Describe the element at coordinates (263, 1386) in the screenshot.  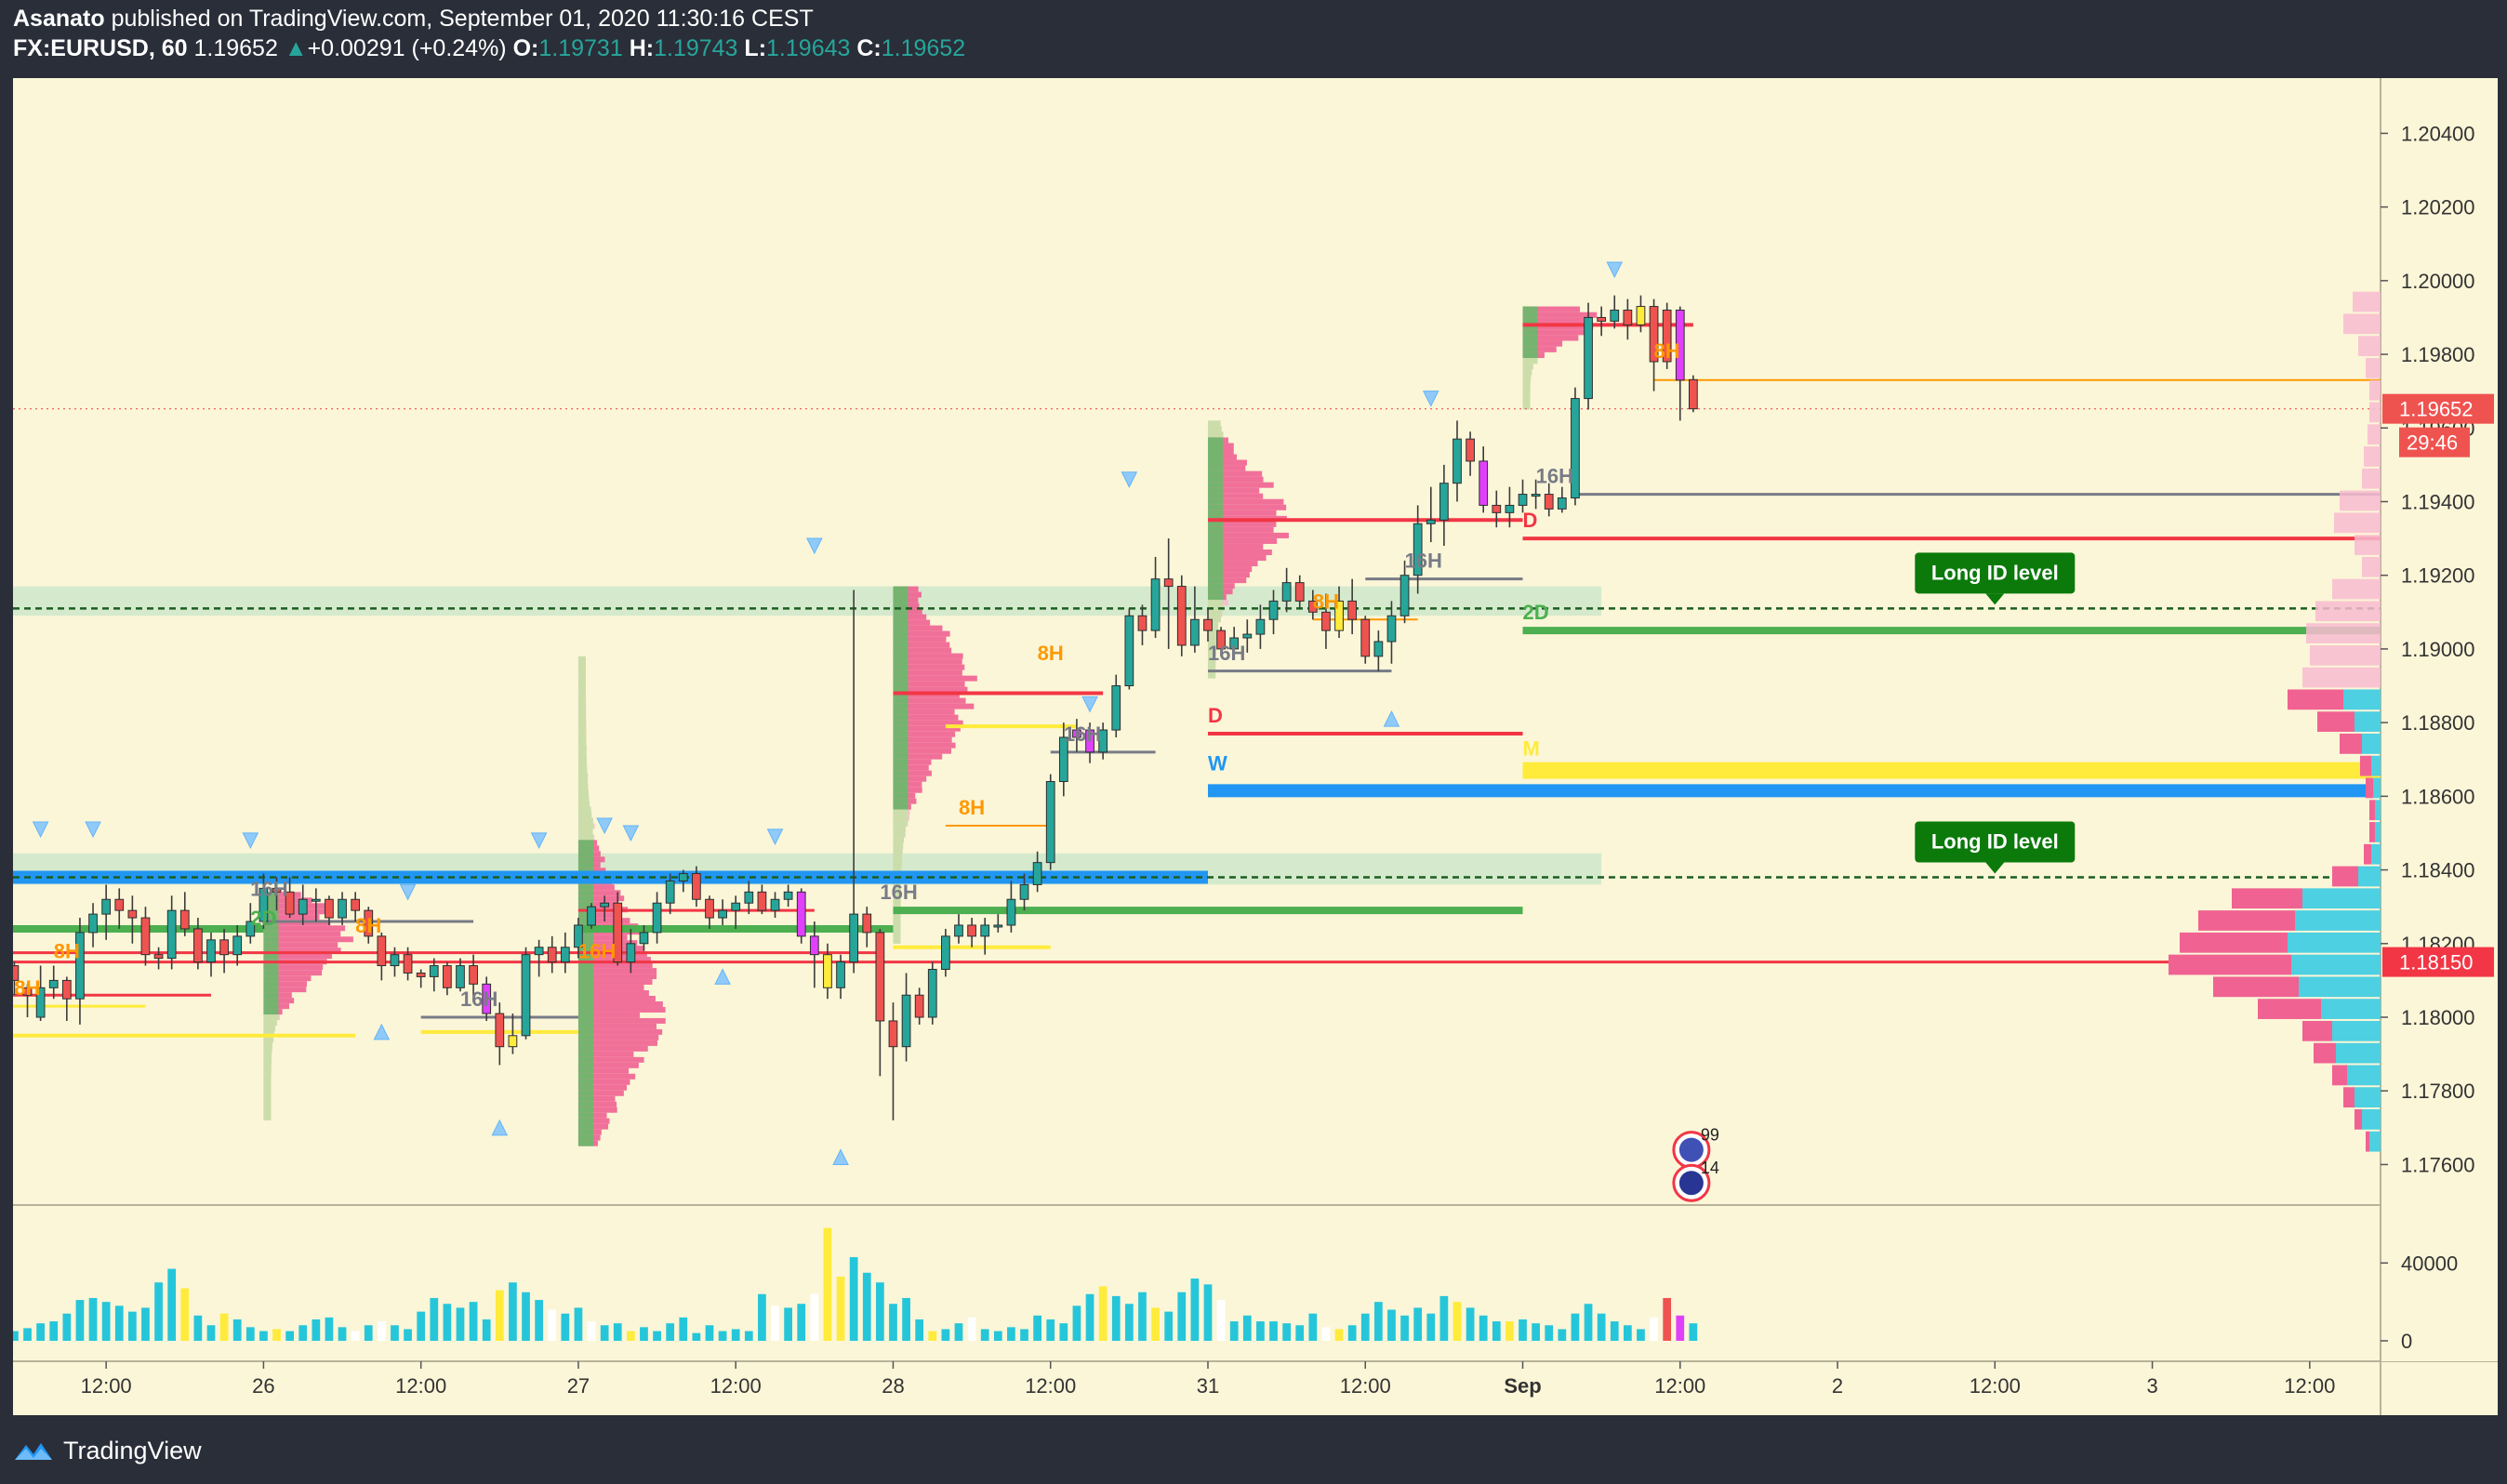
I see `time-tick-label: 26` at that location.